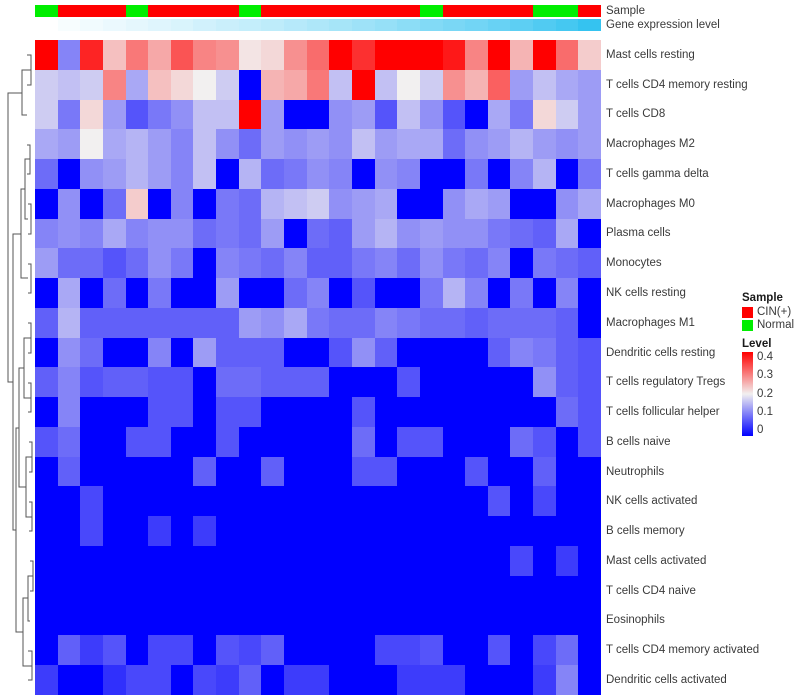 This screenshot has height=700, width=800. What do you see at coordinates (771, 387) in the screenshot?
I see `legend-level-block: Level 0.4 0.3 0.2 0.1 0` at bounding box center [771, 387].